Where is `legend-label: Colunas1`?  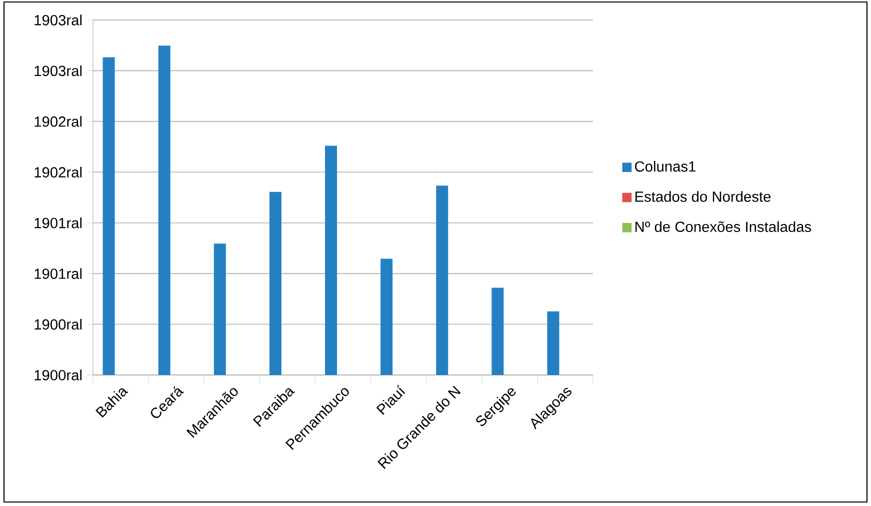
legend-label: Colunas1 is located at coordinates (665, 166).